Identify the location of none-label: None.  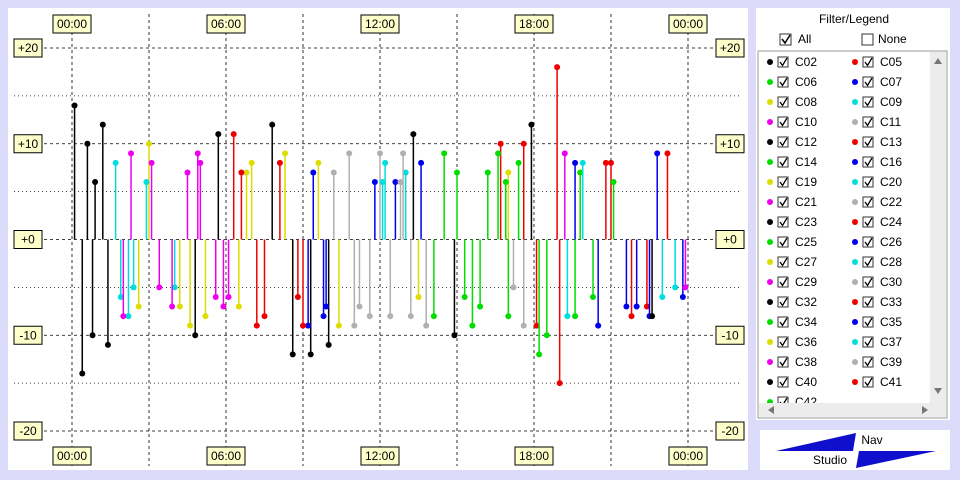
(892, 39).